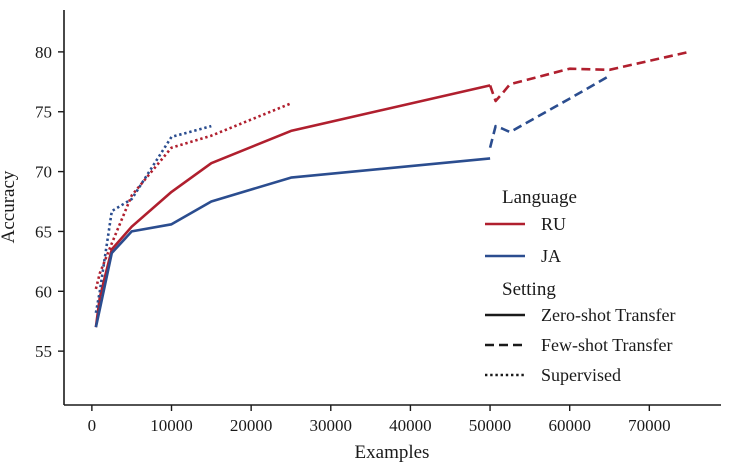 This screenshot has width=731, height=465. What do you see at coordinates (392, 452) in the screenshot?
I see `x-axis-title: Examples` at bounding box center [392, 452].